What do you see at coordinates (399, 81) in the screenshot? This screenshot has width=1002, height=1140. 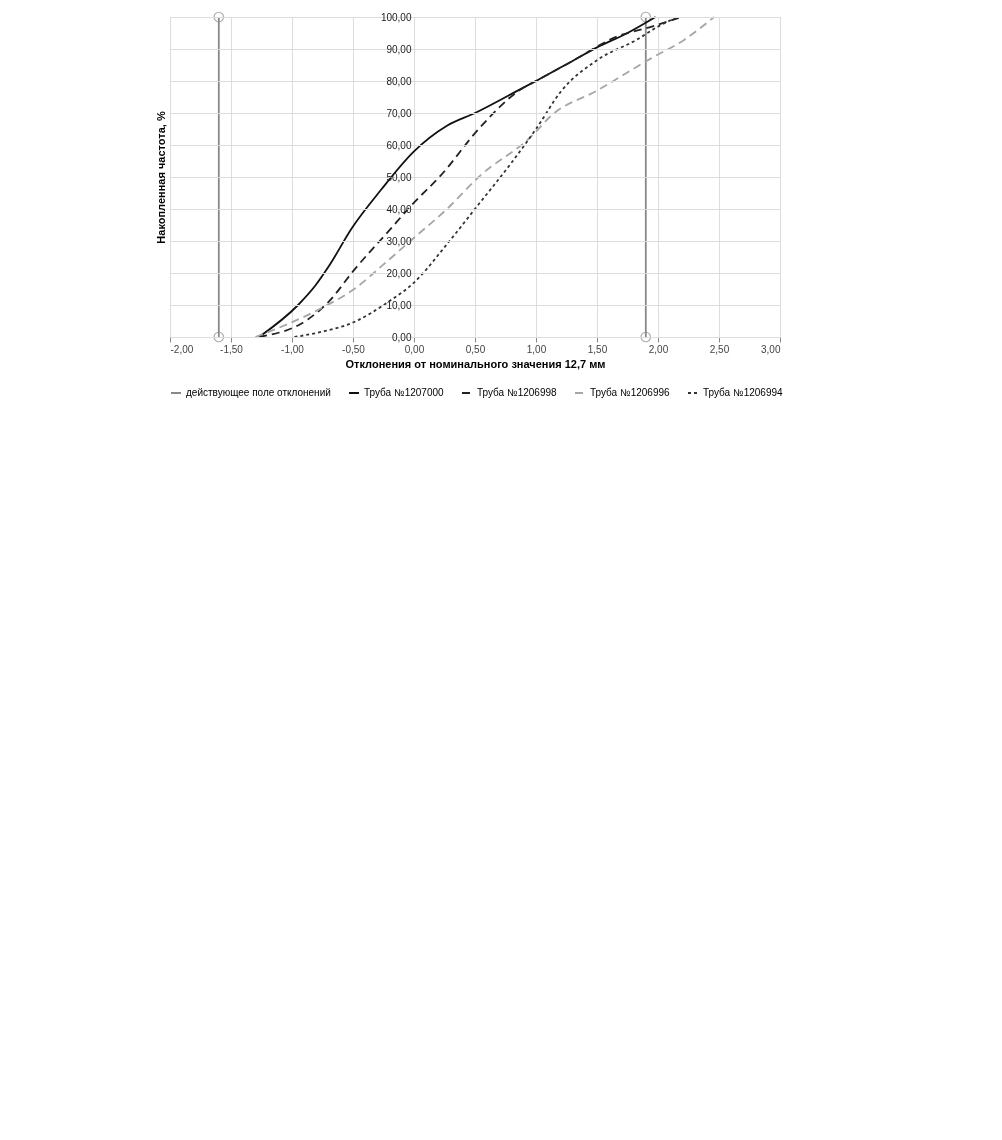 I see `y-tick-label: 80,00` at bounding box center [399, 81].